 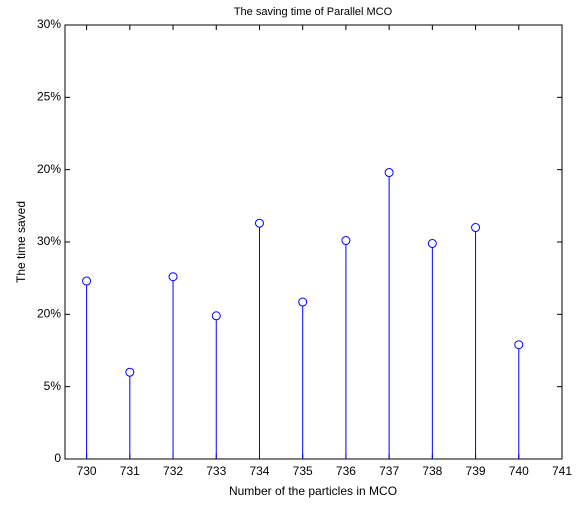 I want to click on x-axis-label: Number of the particles in MCO, so click(x=313, y=491).